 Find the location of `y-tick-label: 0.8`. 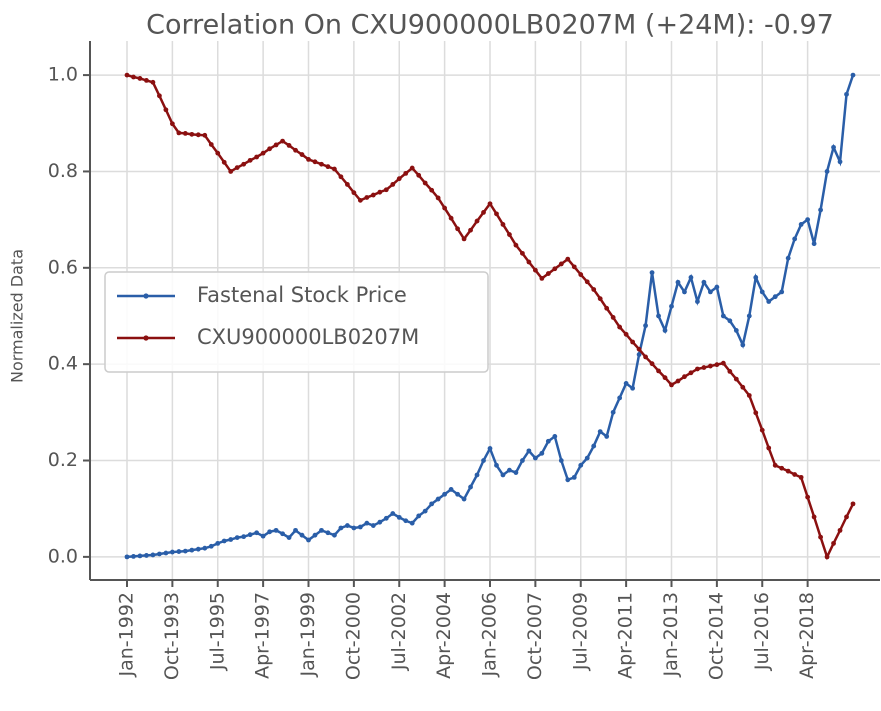

y-tick-label: 0.8 is located at coordinates (63, 171).